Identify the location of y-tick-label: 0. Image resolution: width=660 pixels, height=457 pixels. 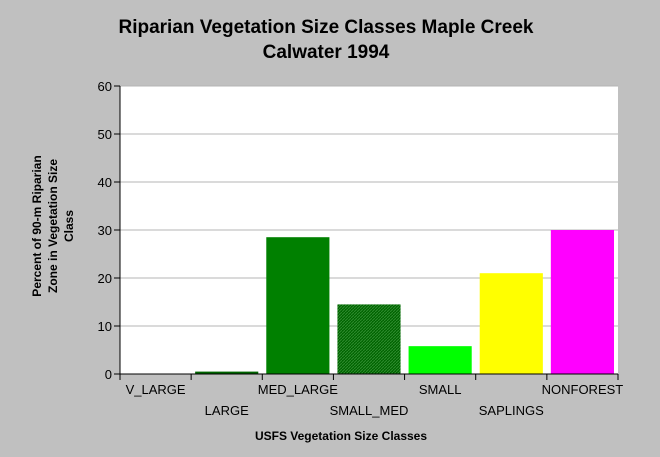
(108, 374).